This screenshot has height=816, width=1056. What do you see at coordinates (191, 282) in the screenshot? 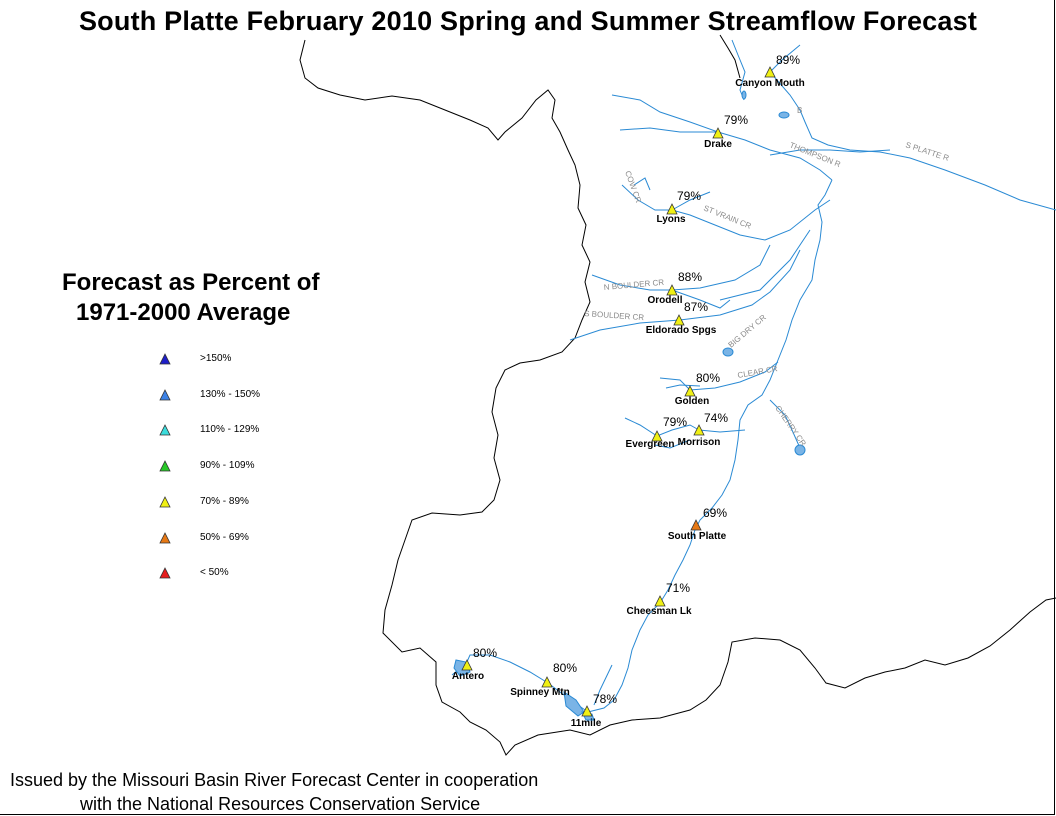
I see `legend-title-line1: Forecast as Percent of` at bounding box center [191, 282].